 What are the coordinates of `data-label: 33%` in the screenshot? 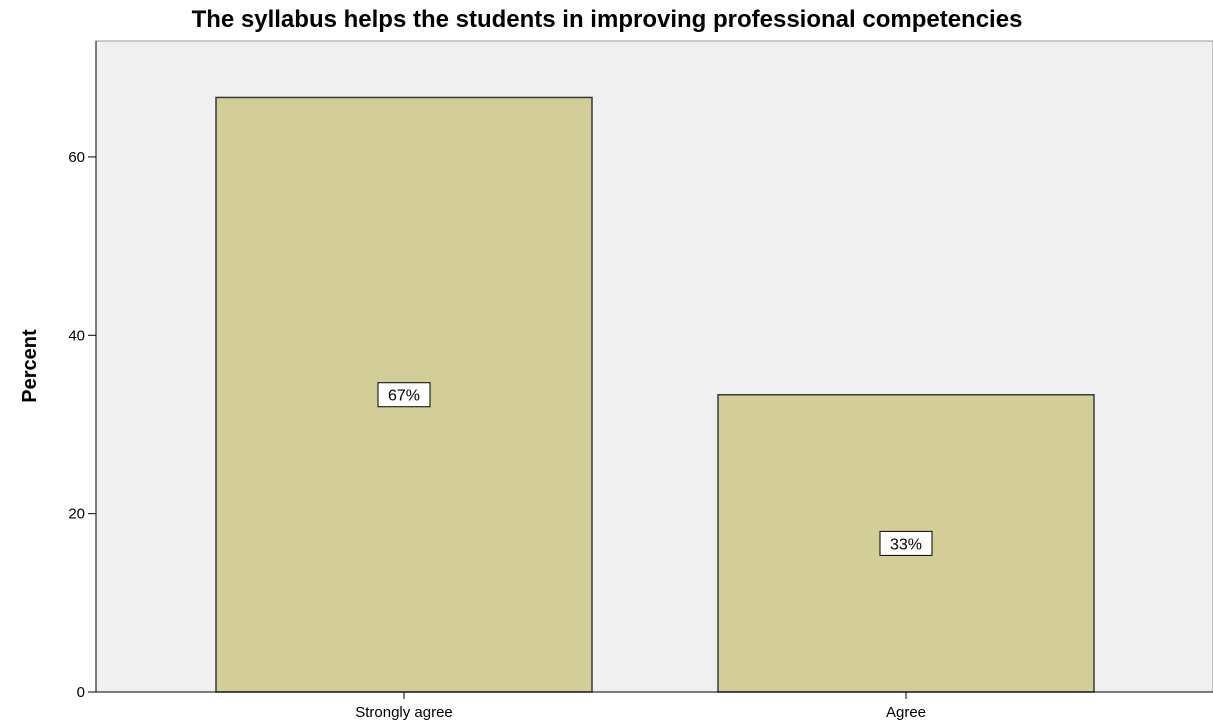 It's located at (906, 544).